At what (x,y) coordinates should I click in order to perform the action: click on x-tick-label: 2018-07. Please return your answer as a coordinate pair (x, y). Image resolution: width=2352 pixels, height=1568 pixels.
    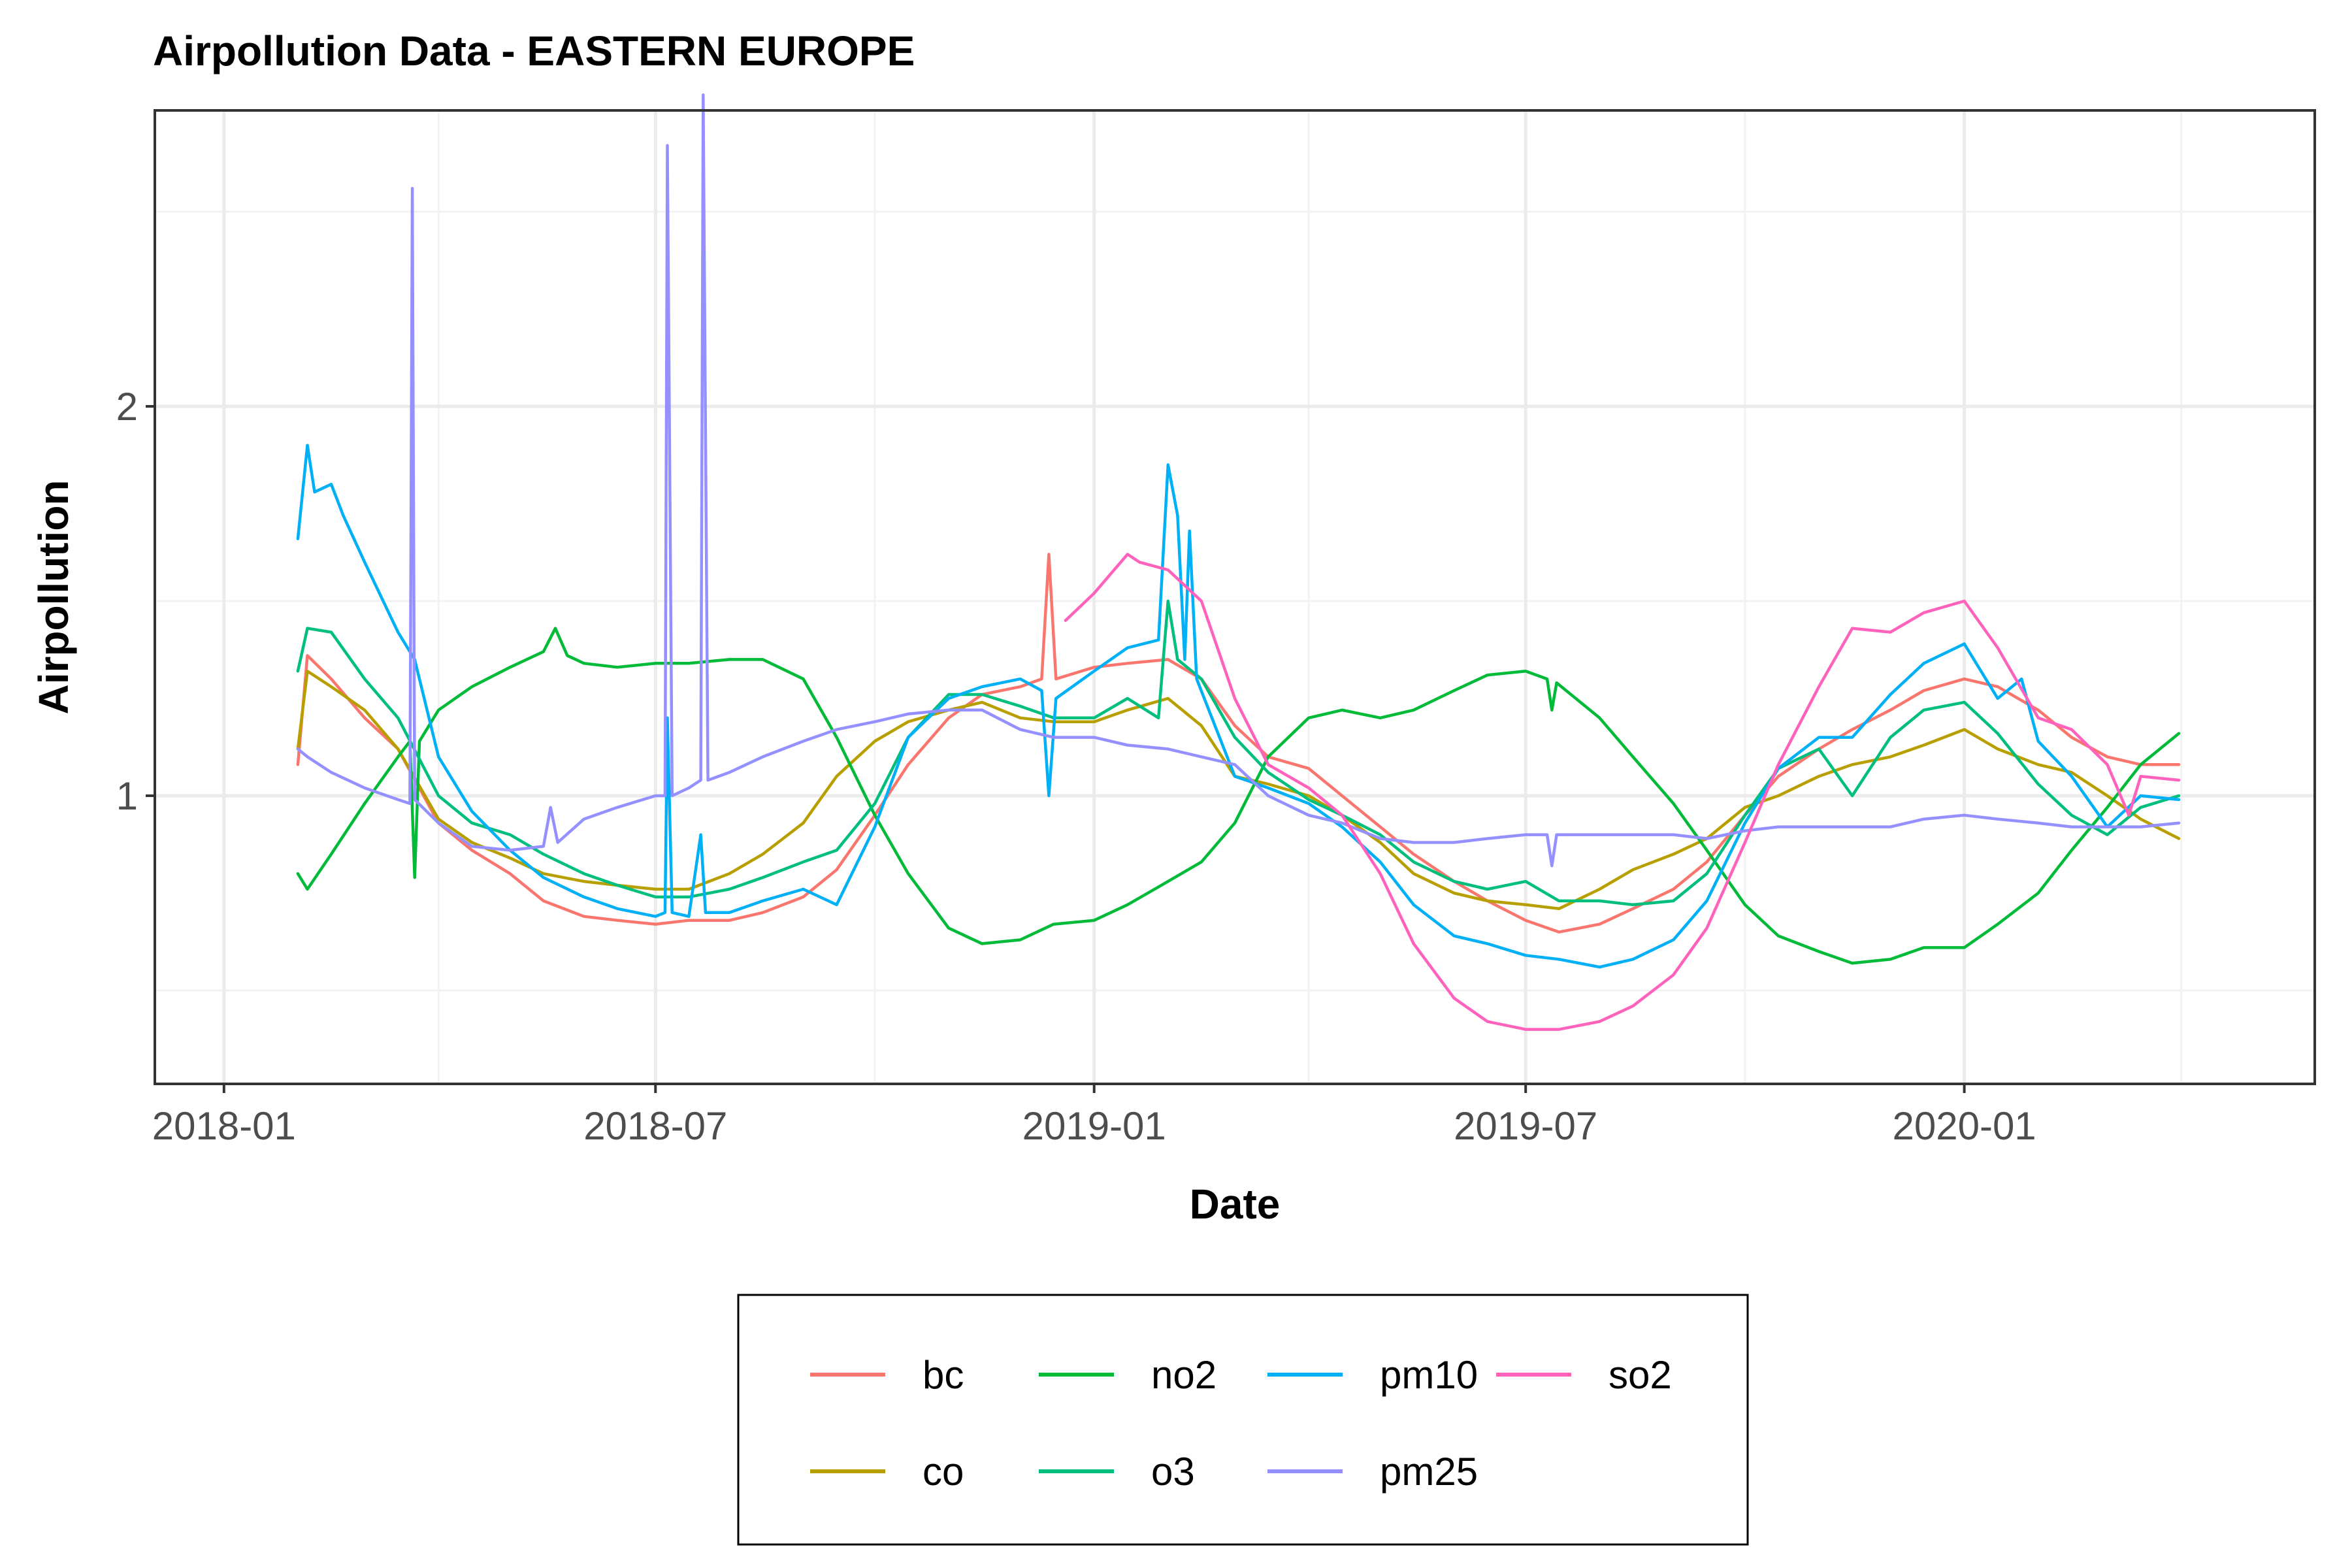
    Looking at the image, I should click on (655, 1126).